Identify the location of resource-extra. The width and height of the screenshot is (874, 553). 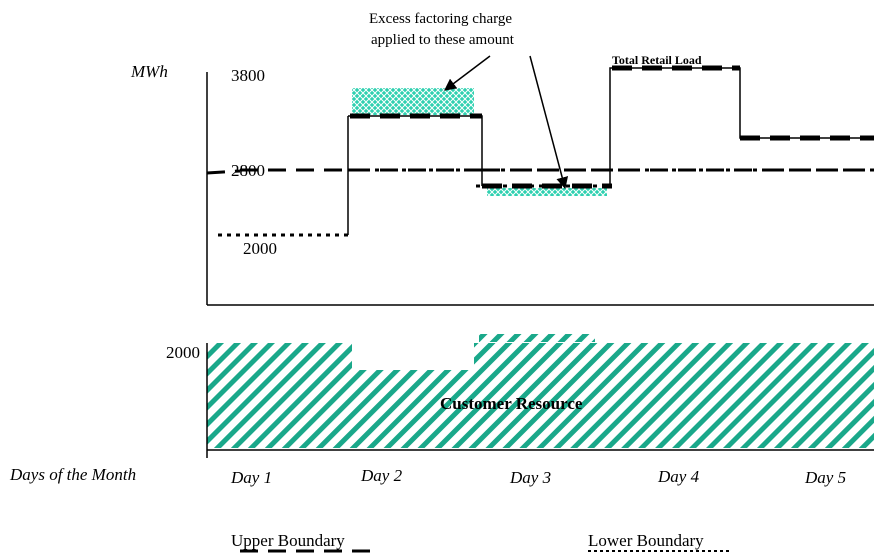
(537, 338).